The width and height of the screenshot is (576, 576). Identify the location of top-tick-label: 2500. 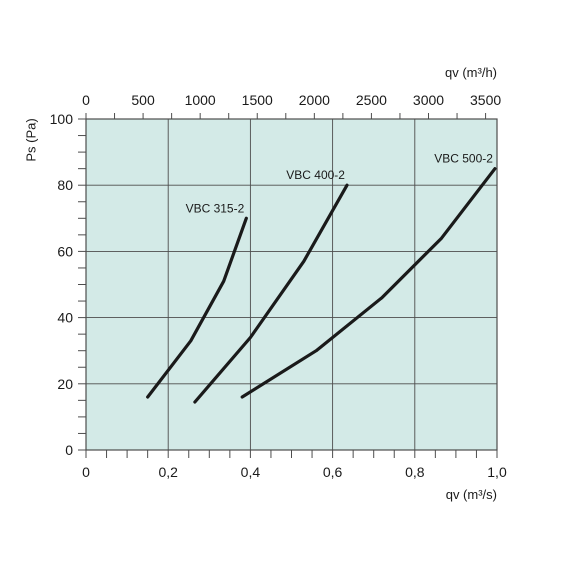
(371, 100).